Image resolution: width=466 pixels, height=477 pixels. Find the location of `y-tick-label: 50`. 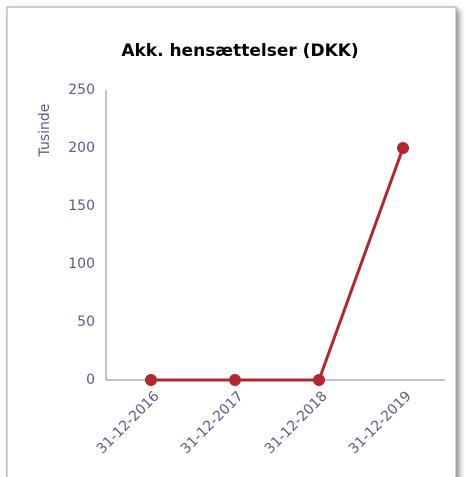

y-tick-label: 50 is located at coordinates (86, 322).